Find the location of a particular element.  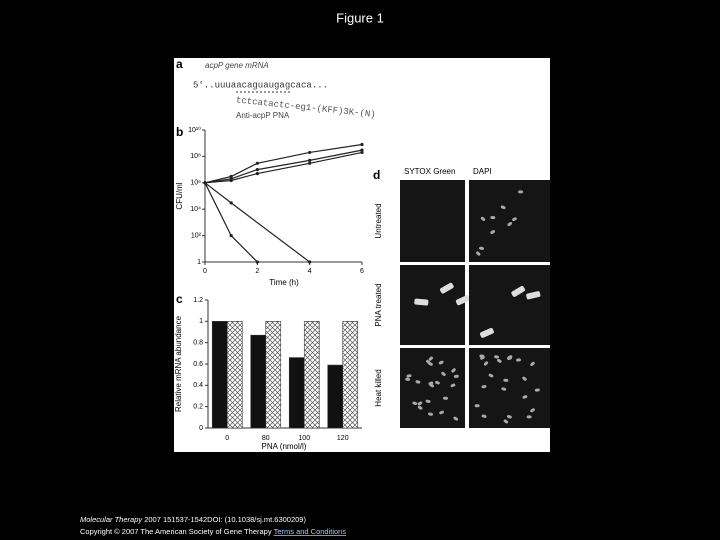

x-axis-label: PNA (nmol/l) is located at coordinates (284, 446).